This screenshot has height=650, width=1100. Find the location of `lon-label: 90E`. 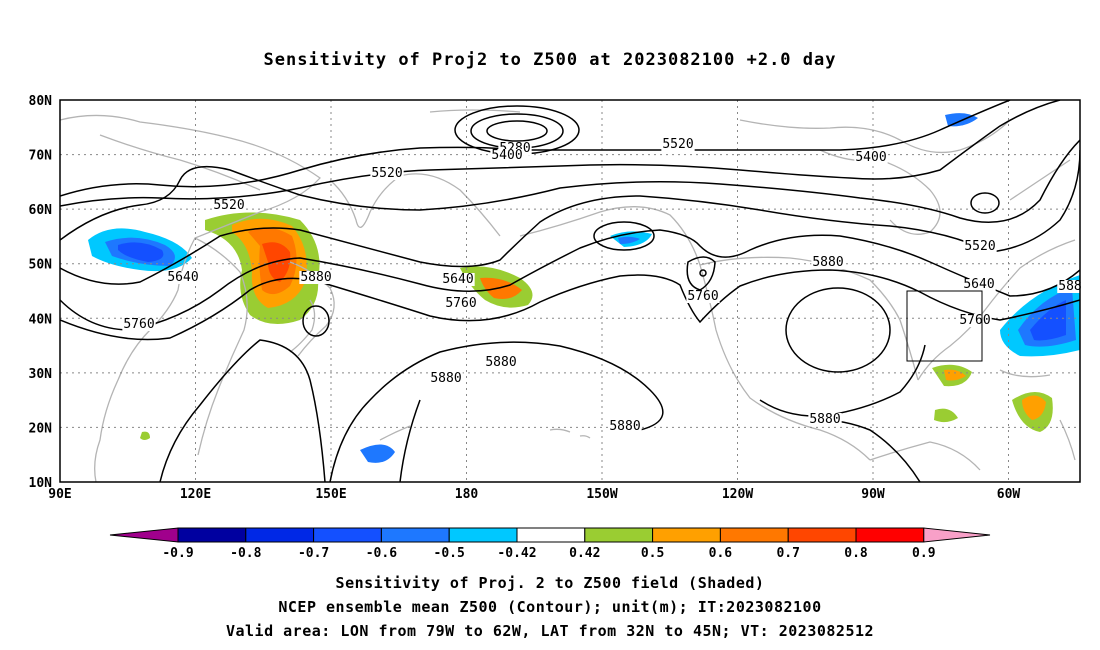

lon-label: 90E is located at coordinates (59, 494).